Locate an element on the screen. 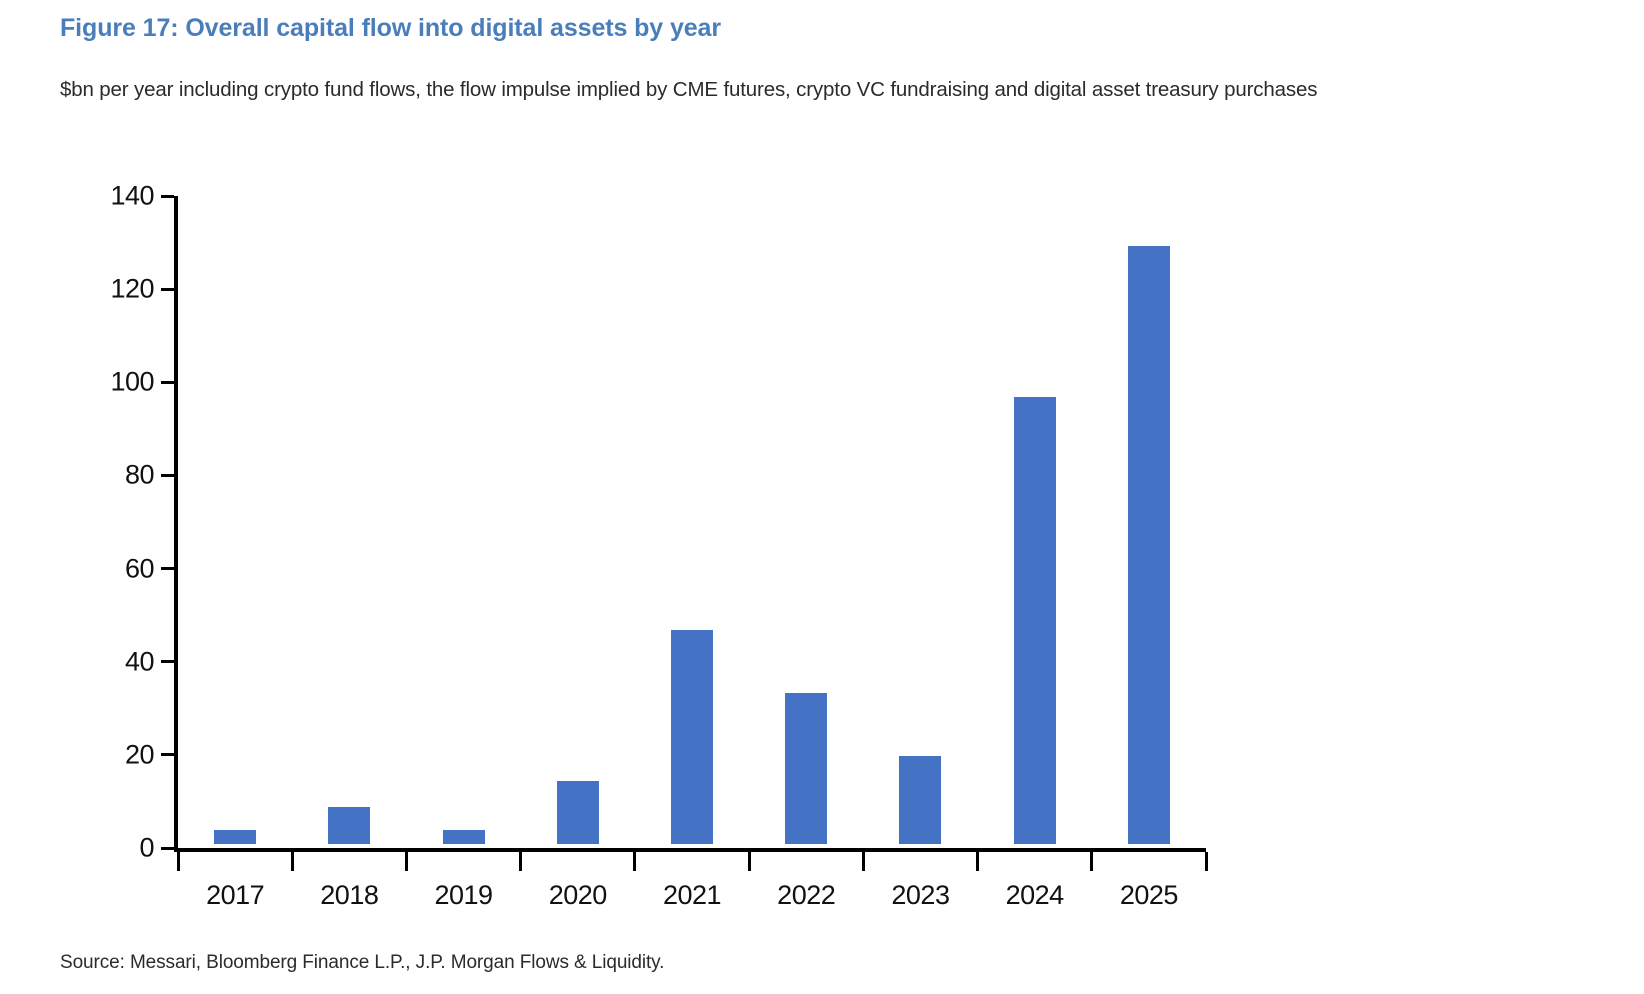  x-axis-tick-label: 2021 is located at coordinates (692, 895).